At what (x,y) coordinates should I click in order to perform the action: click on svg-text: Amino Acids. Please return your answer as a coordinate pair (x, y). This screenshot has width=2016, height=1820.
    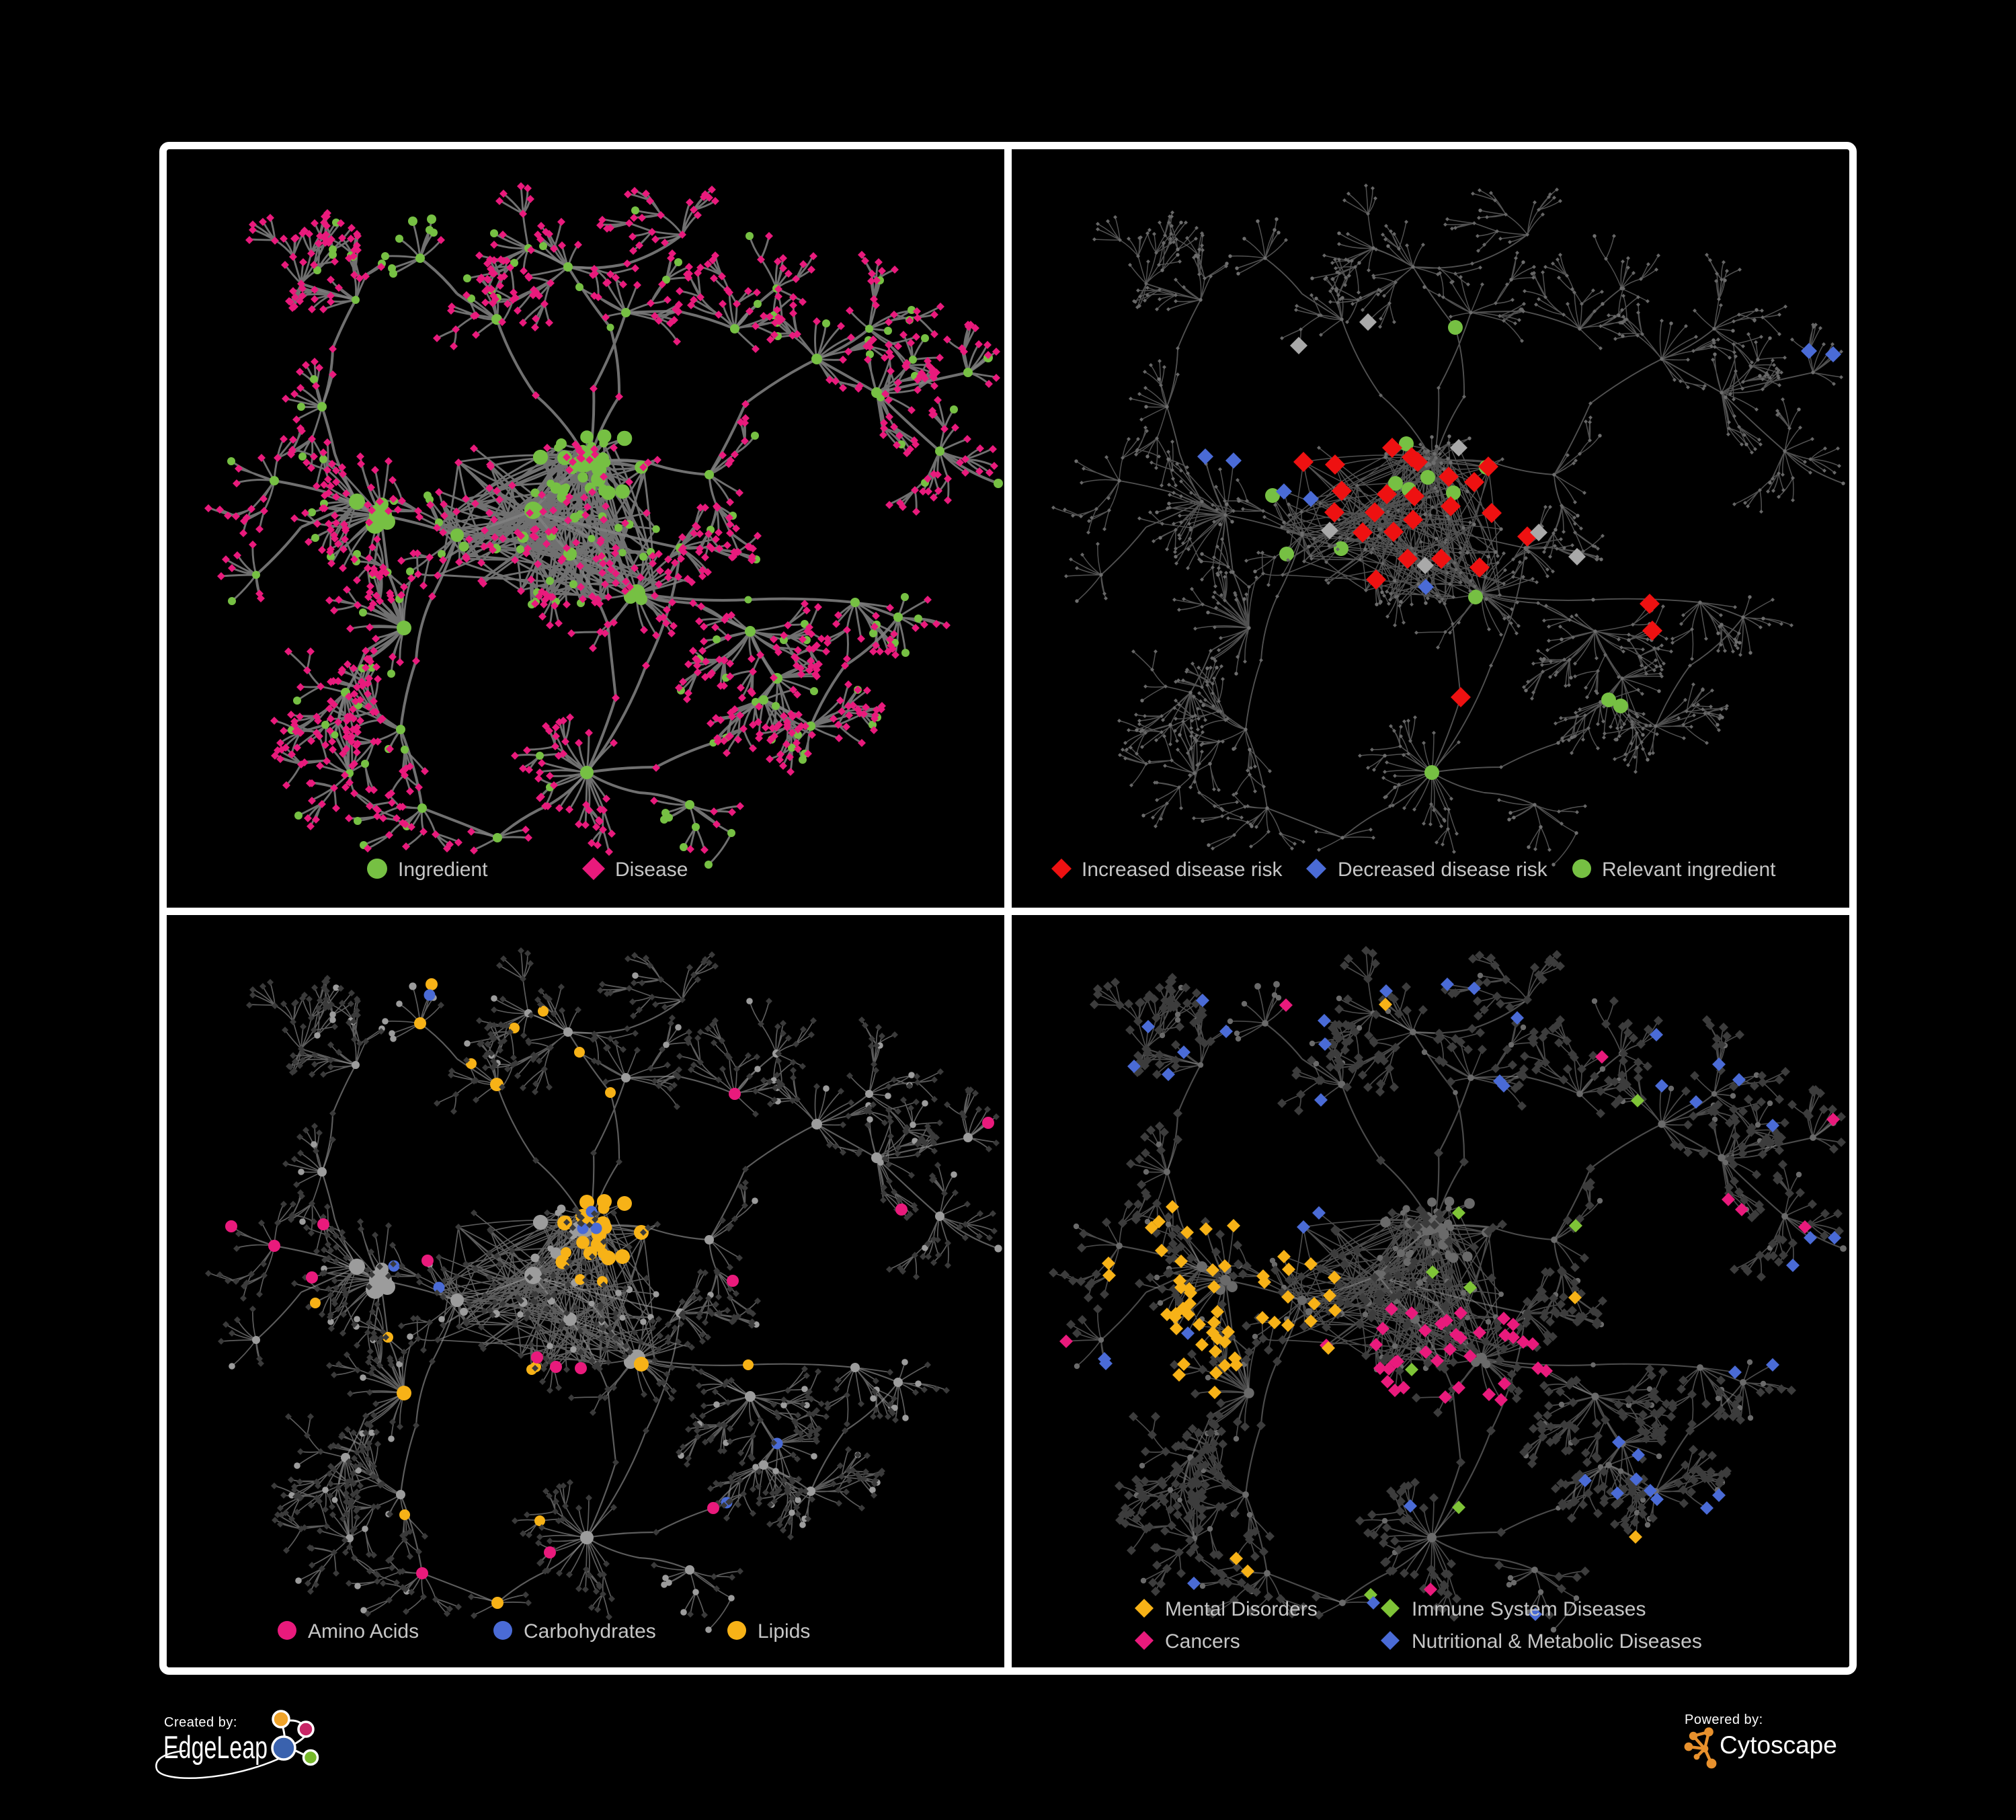
    Looking at the image, I should click on (363, 1631).